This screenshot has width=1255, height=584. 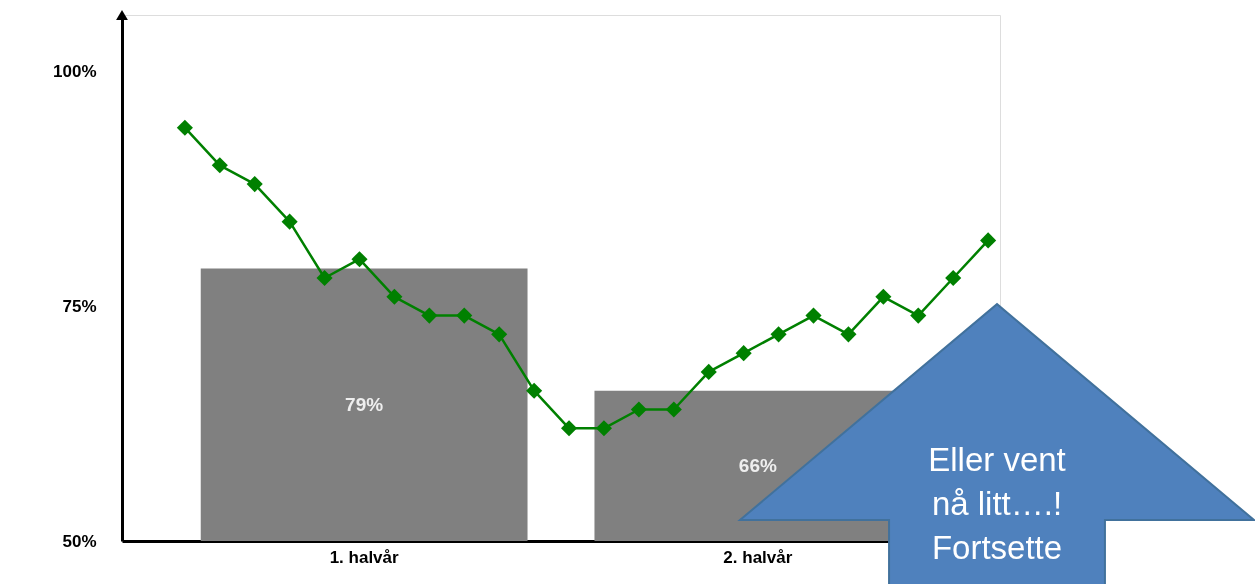 What do you see at coordinates (757, 465) in the screenshot?
I see `data-label: 66%` at bounding box center [757, 465].